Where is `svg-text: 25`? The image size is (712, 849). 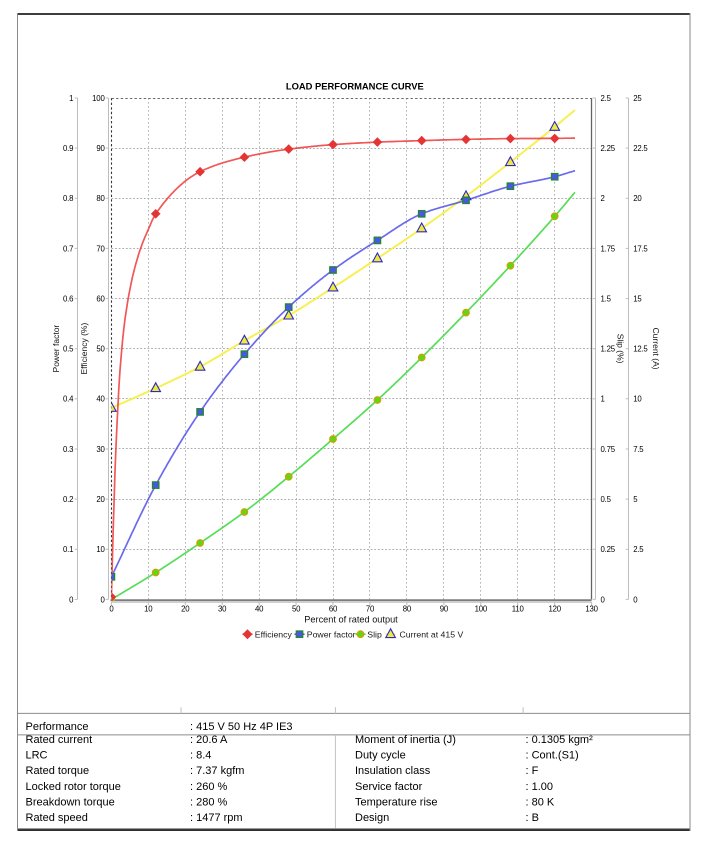
svg-text: 25 is located at coordinates (637, 98).